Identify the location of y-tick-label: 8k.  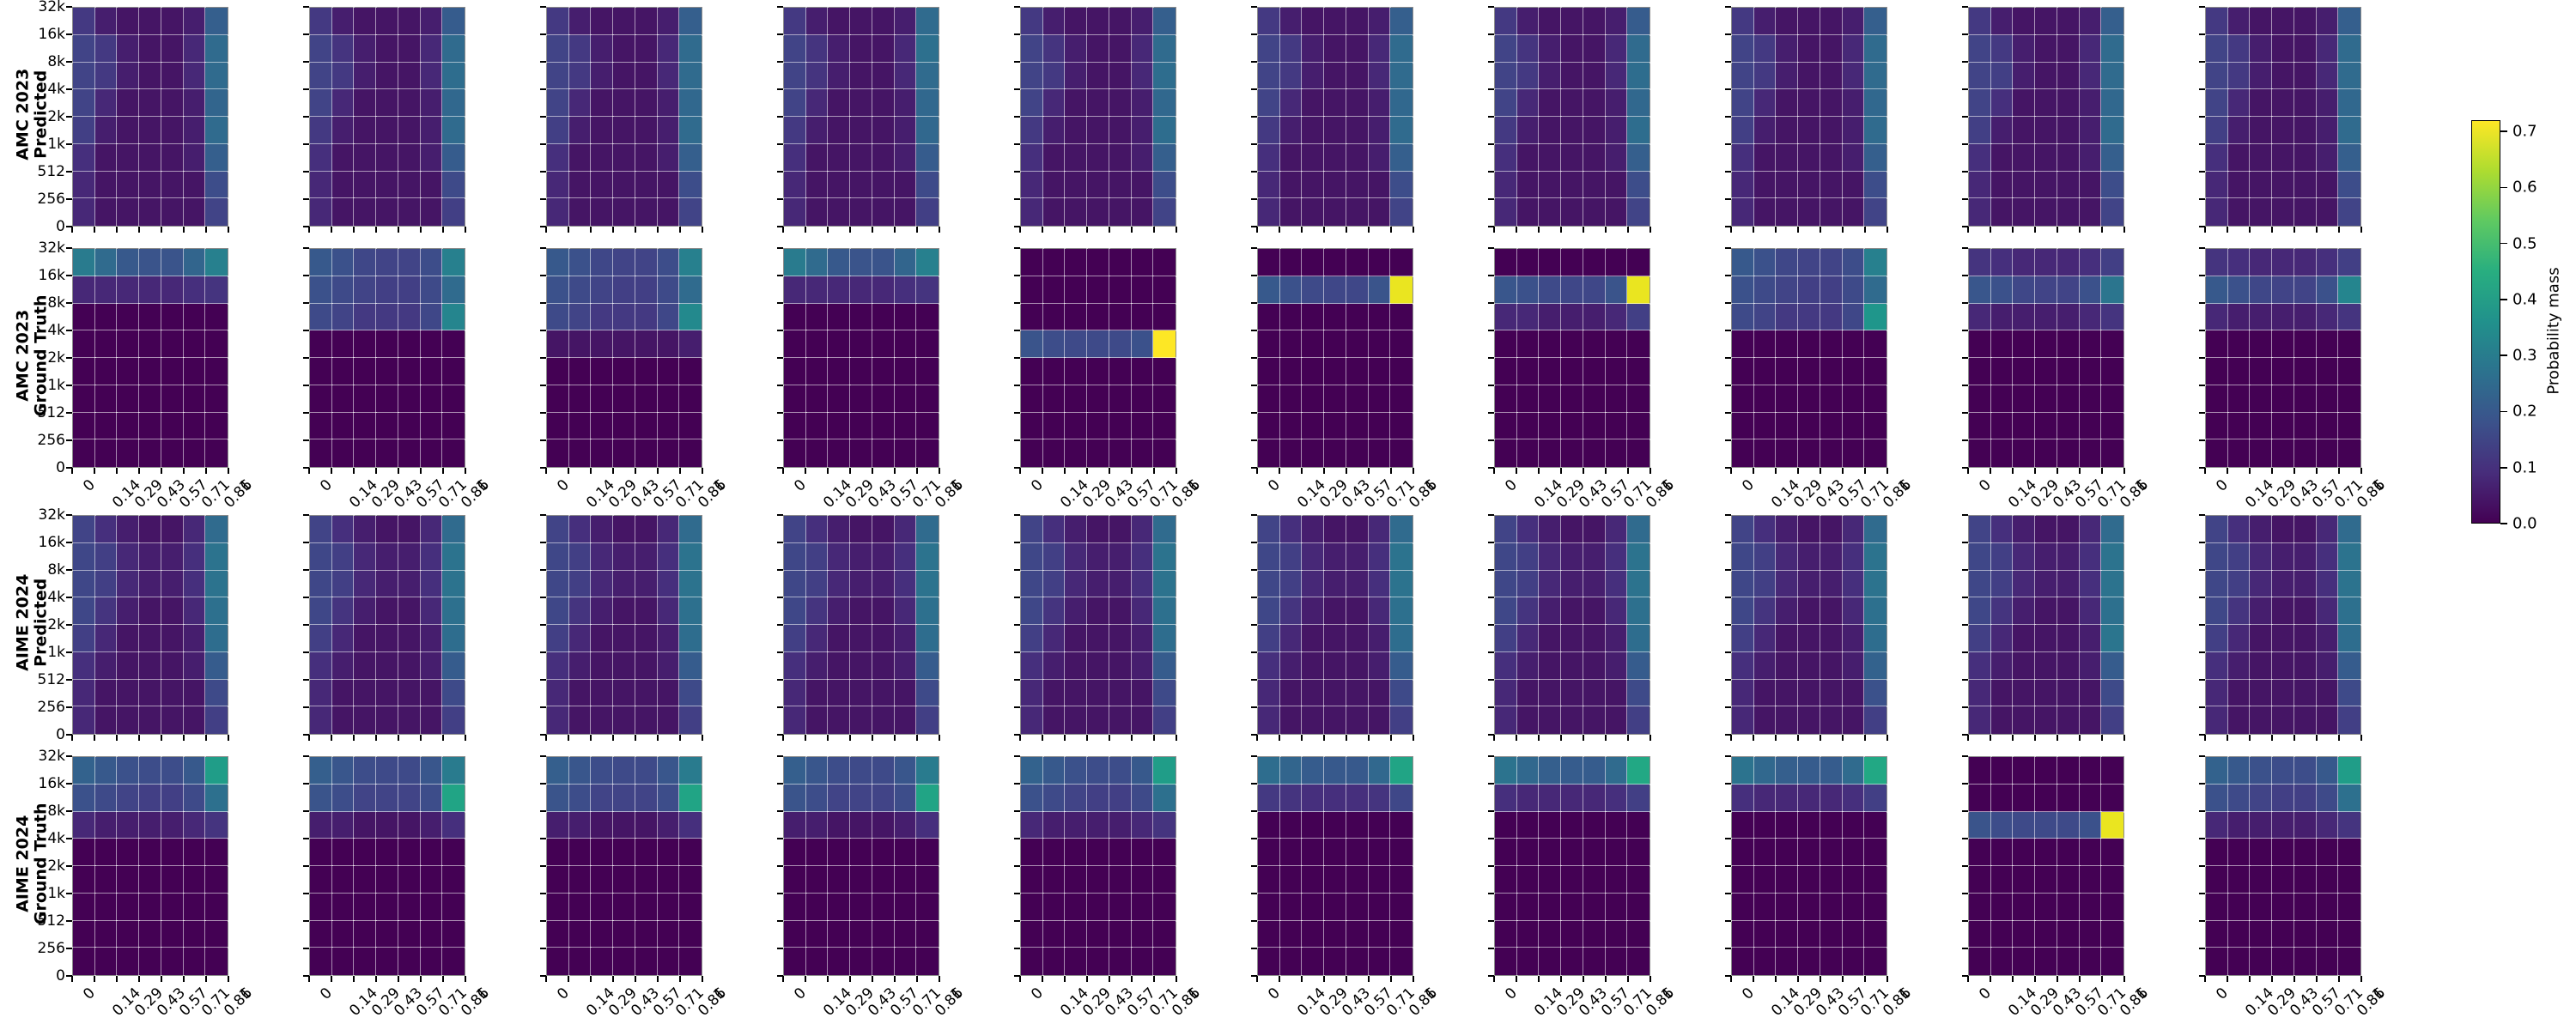
(56, 811).